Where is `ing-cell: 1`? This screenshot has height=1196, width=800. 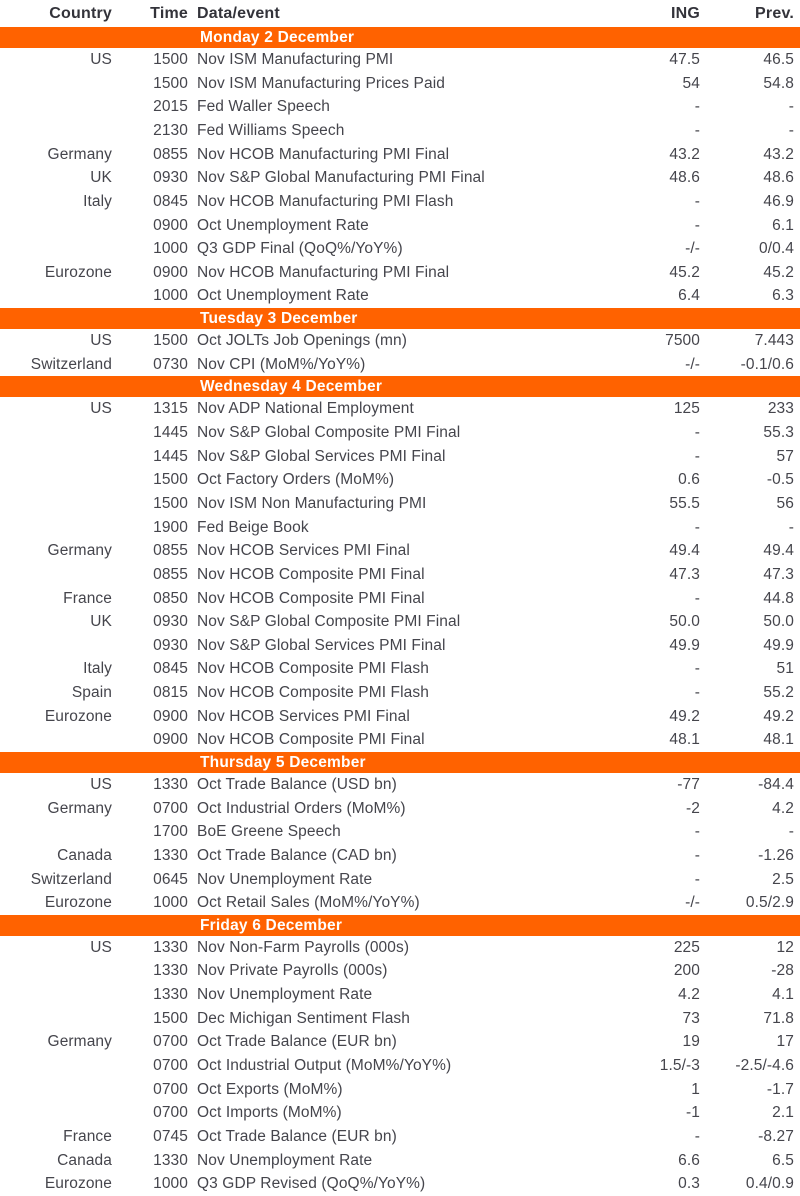
ing-cell: 1 is located at coordinates (695, 1089).